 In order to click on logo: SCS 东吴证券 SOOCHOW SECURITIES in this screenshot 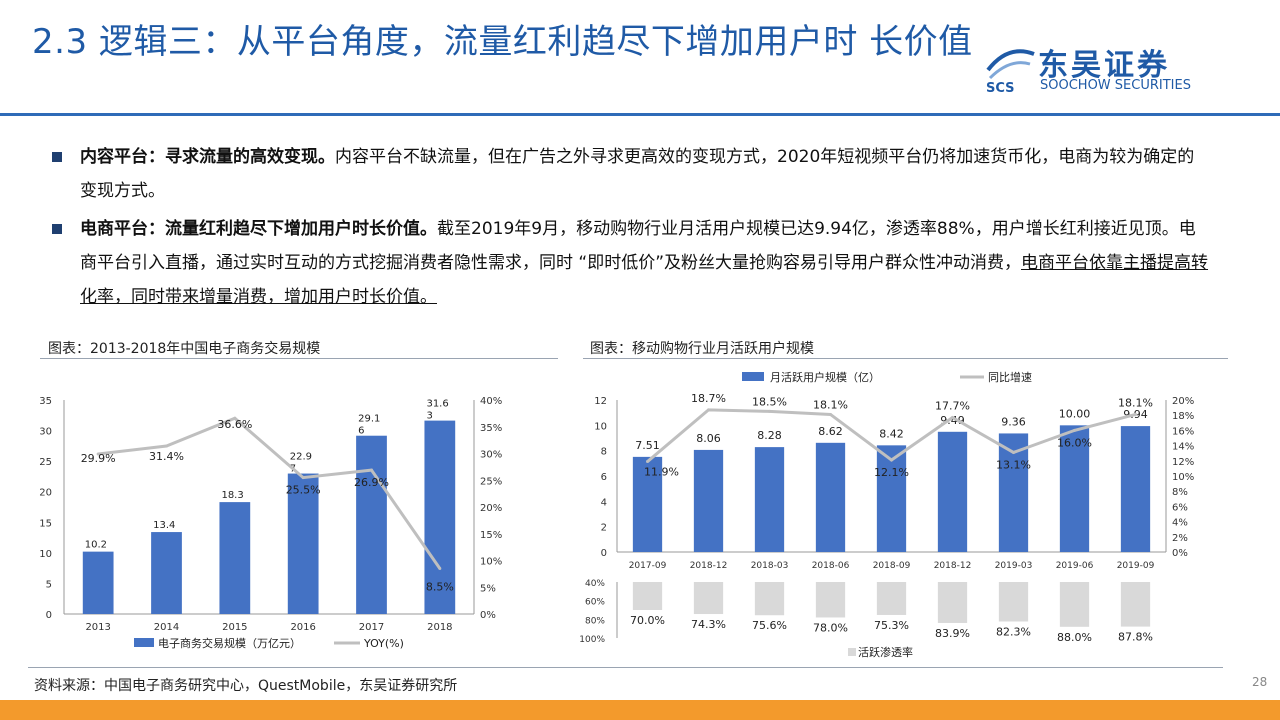, I will do `click(1100, 68)`.